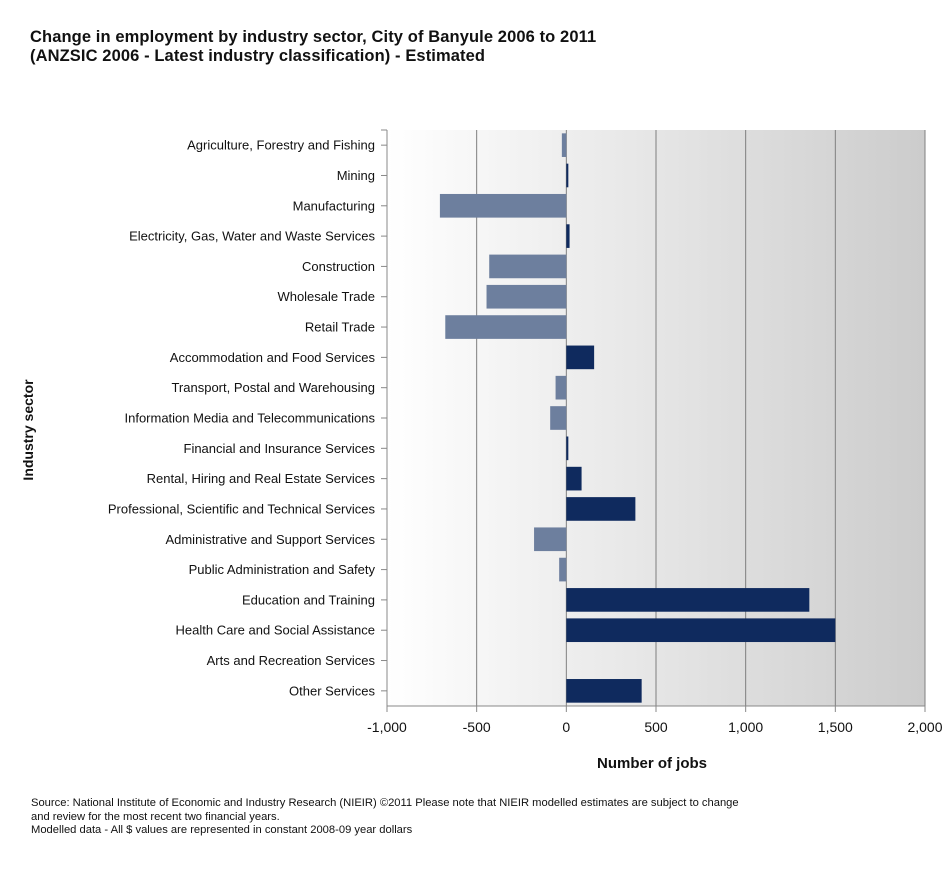  What do you see at coordinates (273, 387) in the screenshot?
I see `category-label: Transport, Postal and Warehousing` at bounding box center [273, 387].